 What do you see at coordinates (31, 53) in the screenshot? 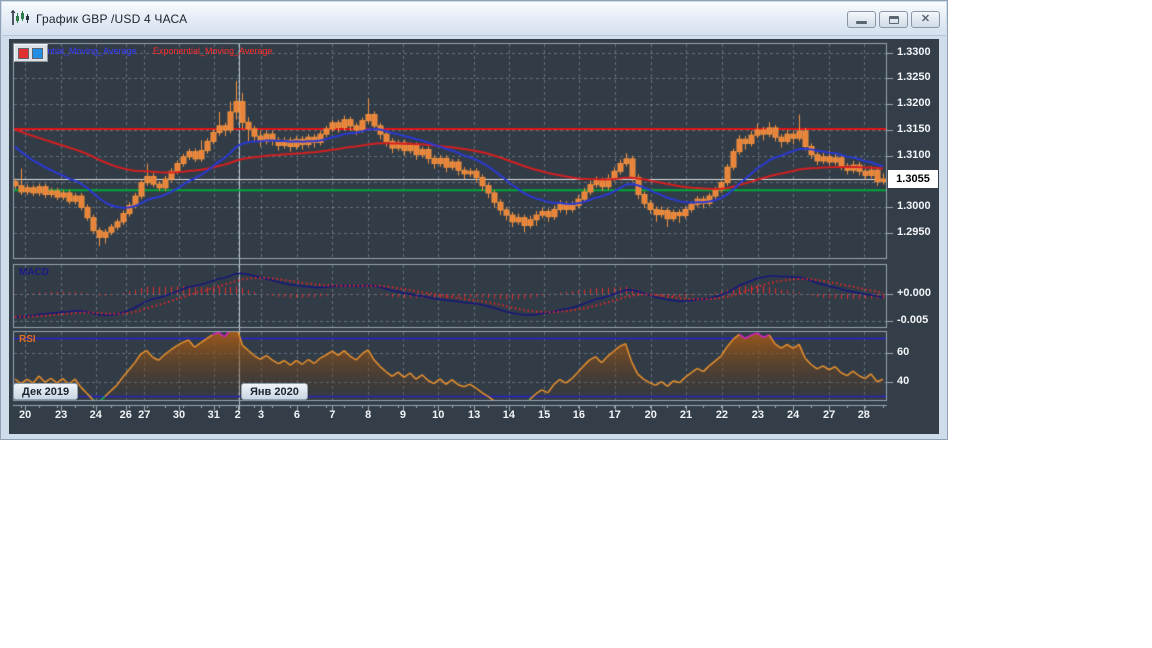
I see `indicator-buttons-box` at bounding box center [31, 53].